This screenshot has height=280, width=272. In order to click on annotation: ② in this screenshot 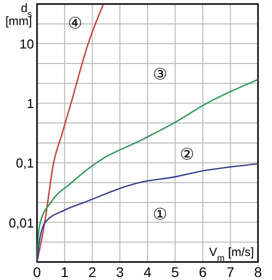, I will do `click(187, 155)`.